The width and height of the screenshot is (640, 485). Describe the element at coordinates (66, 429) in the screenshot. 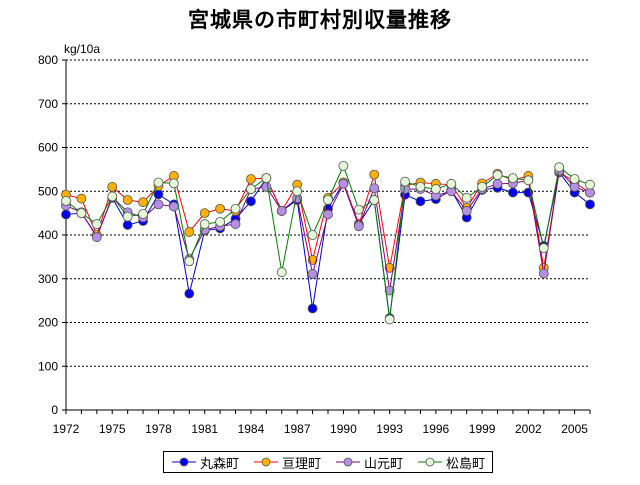

I see `x-tick-label: 1972` at that location.